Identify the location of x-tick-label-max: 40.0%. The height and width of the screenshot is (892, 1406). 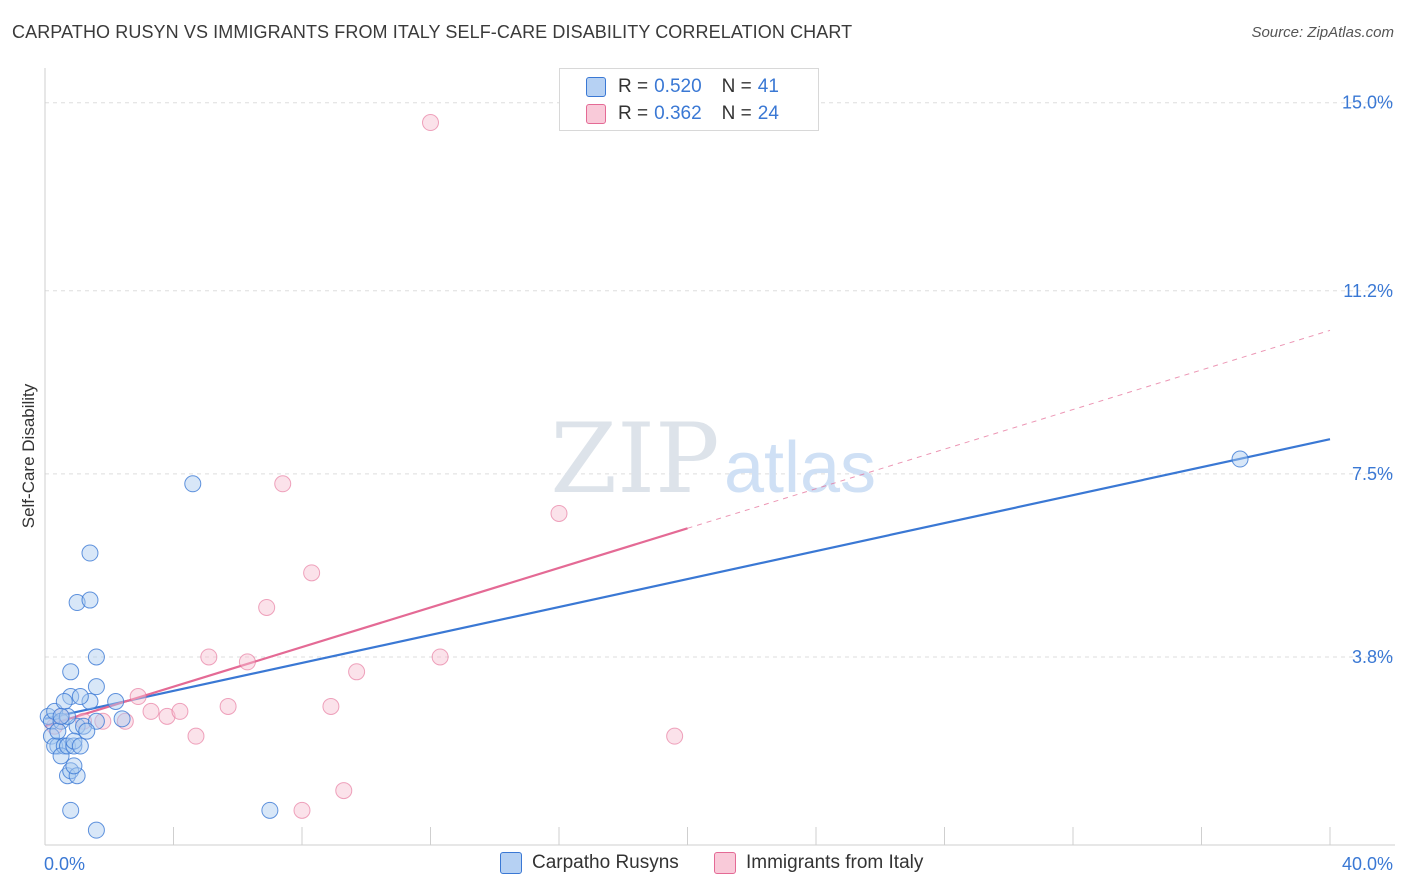
(1367, 864).